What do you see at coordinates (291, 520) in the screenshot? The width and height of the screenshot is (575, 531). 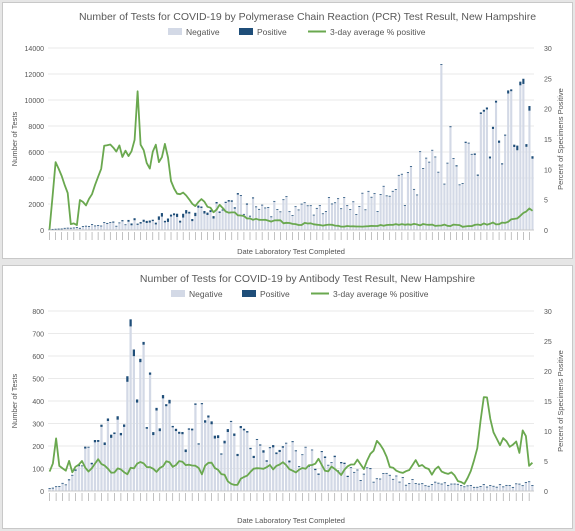 I see `antibody-x-axis-label: Date Laboratory Test Completed` at bounding box center [291, 520].